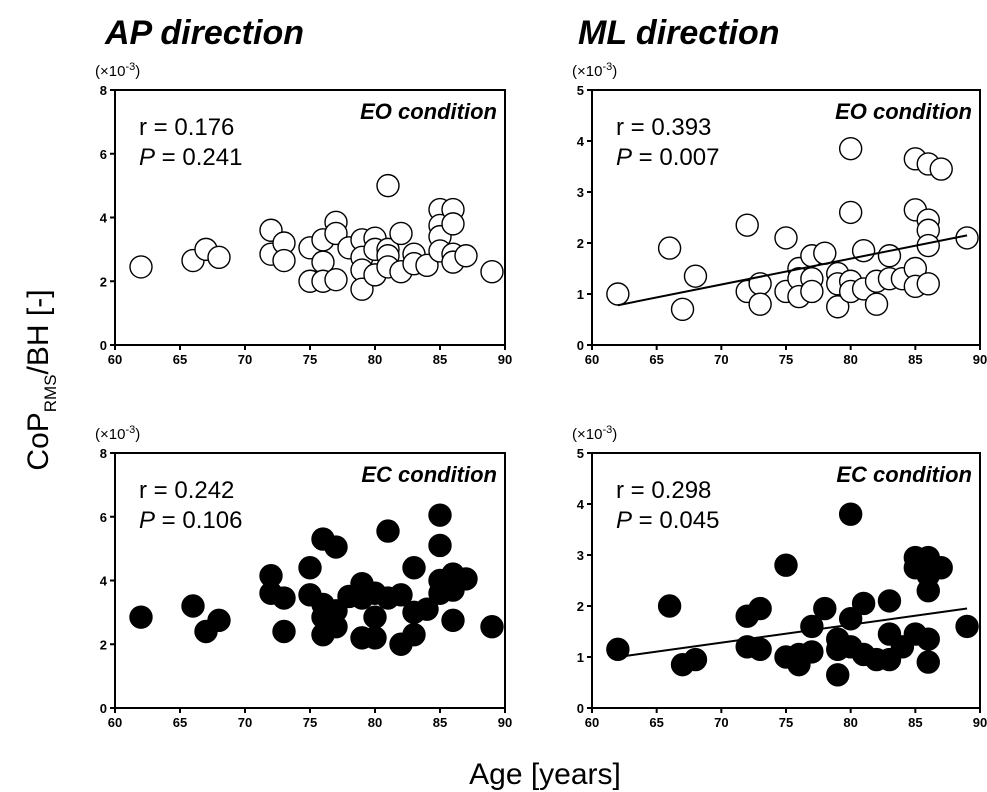  Describe the element at coordinates (904, 474) in the screenshot. I see `condition-label: EC condition` at that location.